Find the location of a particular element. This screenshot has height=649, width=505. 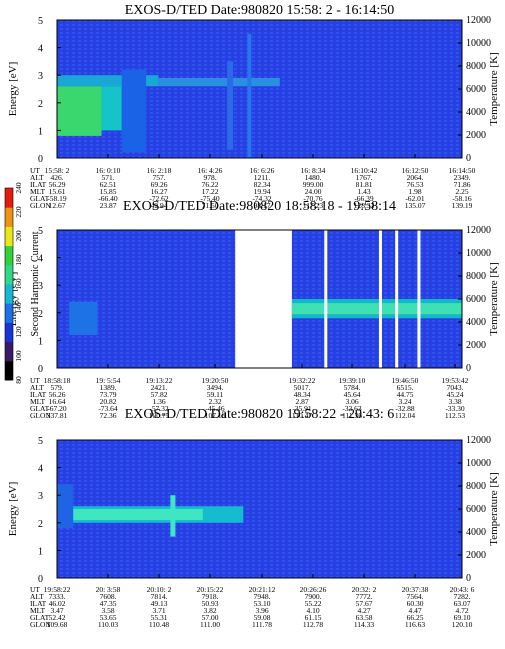

colorbar-tick-label: 200 is located at coordinates (18, 236).